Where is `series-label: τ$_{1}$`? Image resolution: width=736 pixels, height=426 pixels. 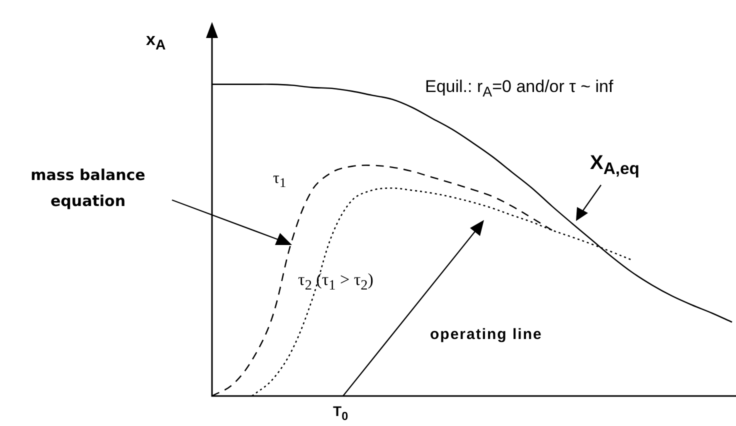
series-label: τ$_{1}$ is located at coordinates (279, 181).